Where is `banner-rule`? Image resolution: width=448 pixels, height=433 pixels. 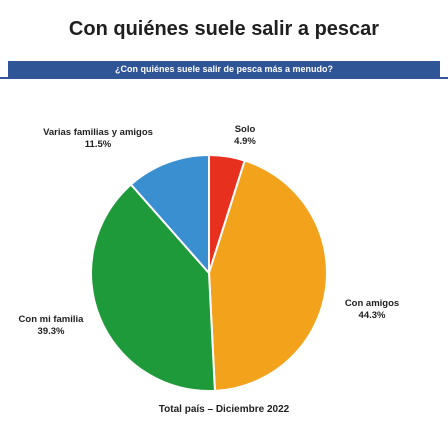
banner-rule is located at coordinates (224, 78).